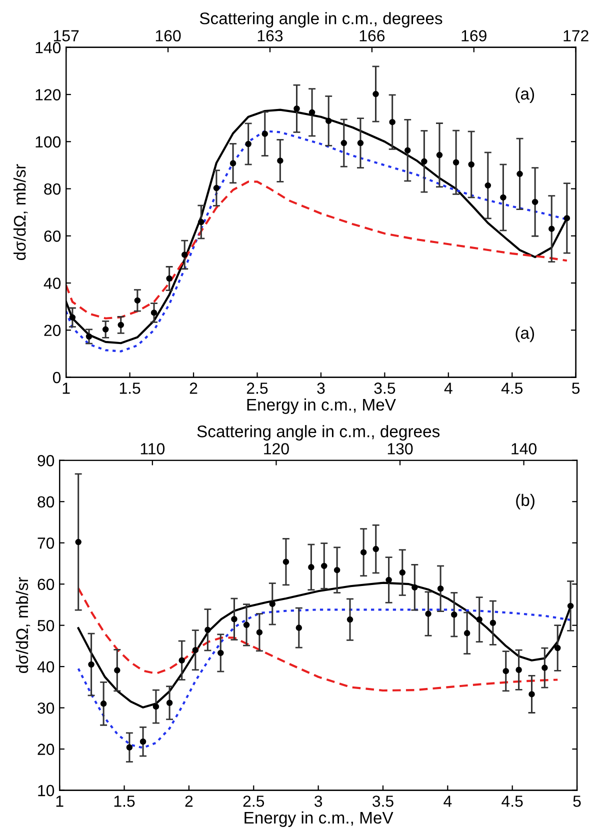 The image size is (590, 831). Describe the element at coordinates (48, 142) in the screenshot. I see `y-tick-label: 100` at that location.